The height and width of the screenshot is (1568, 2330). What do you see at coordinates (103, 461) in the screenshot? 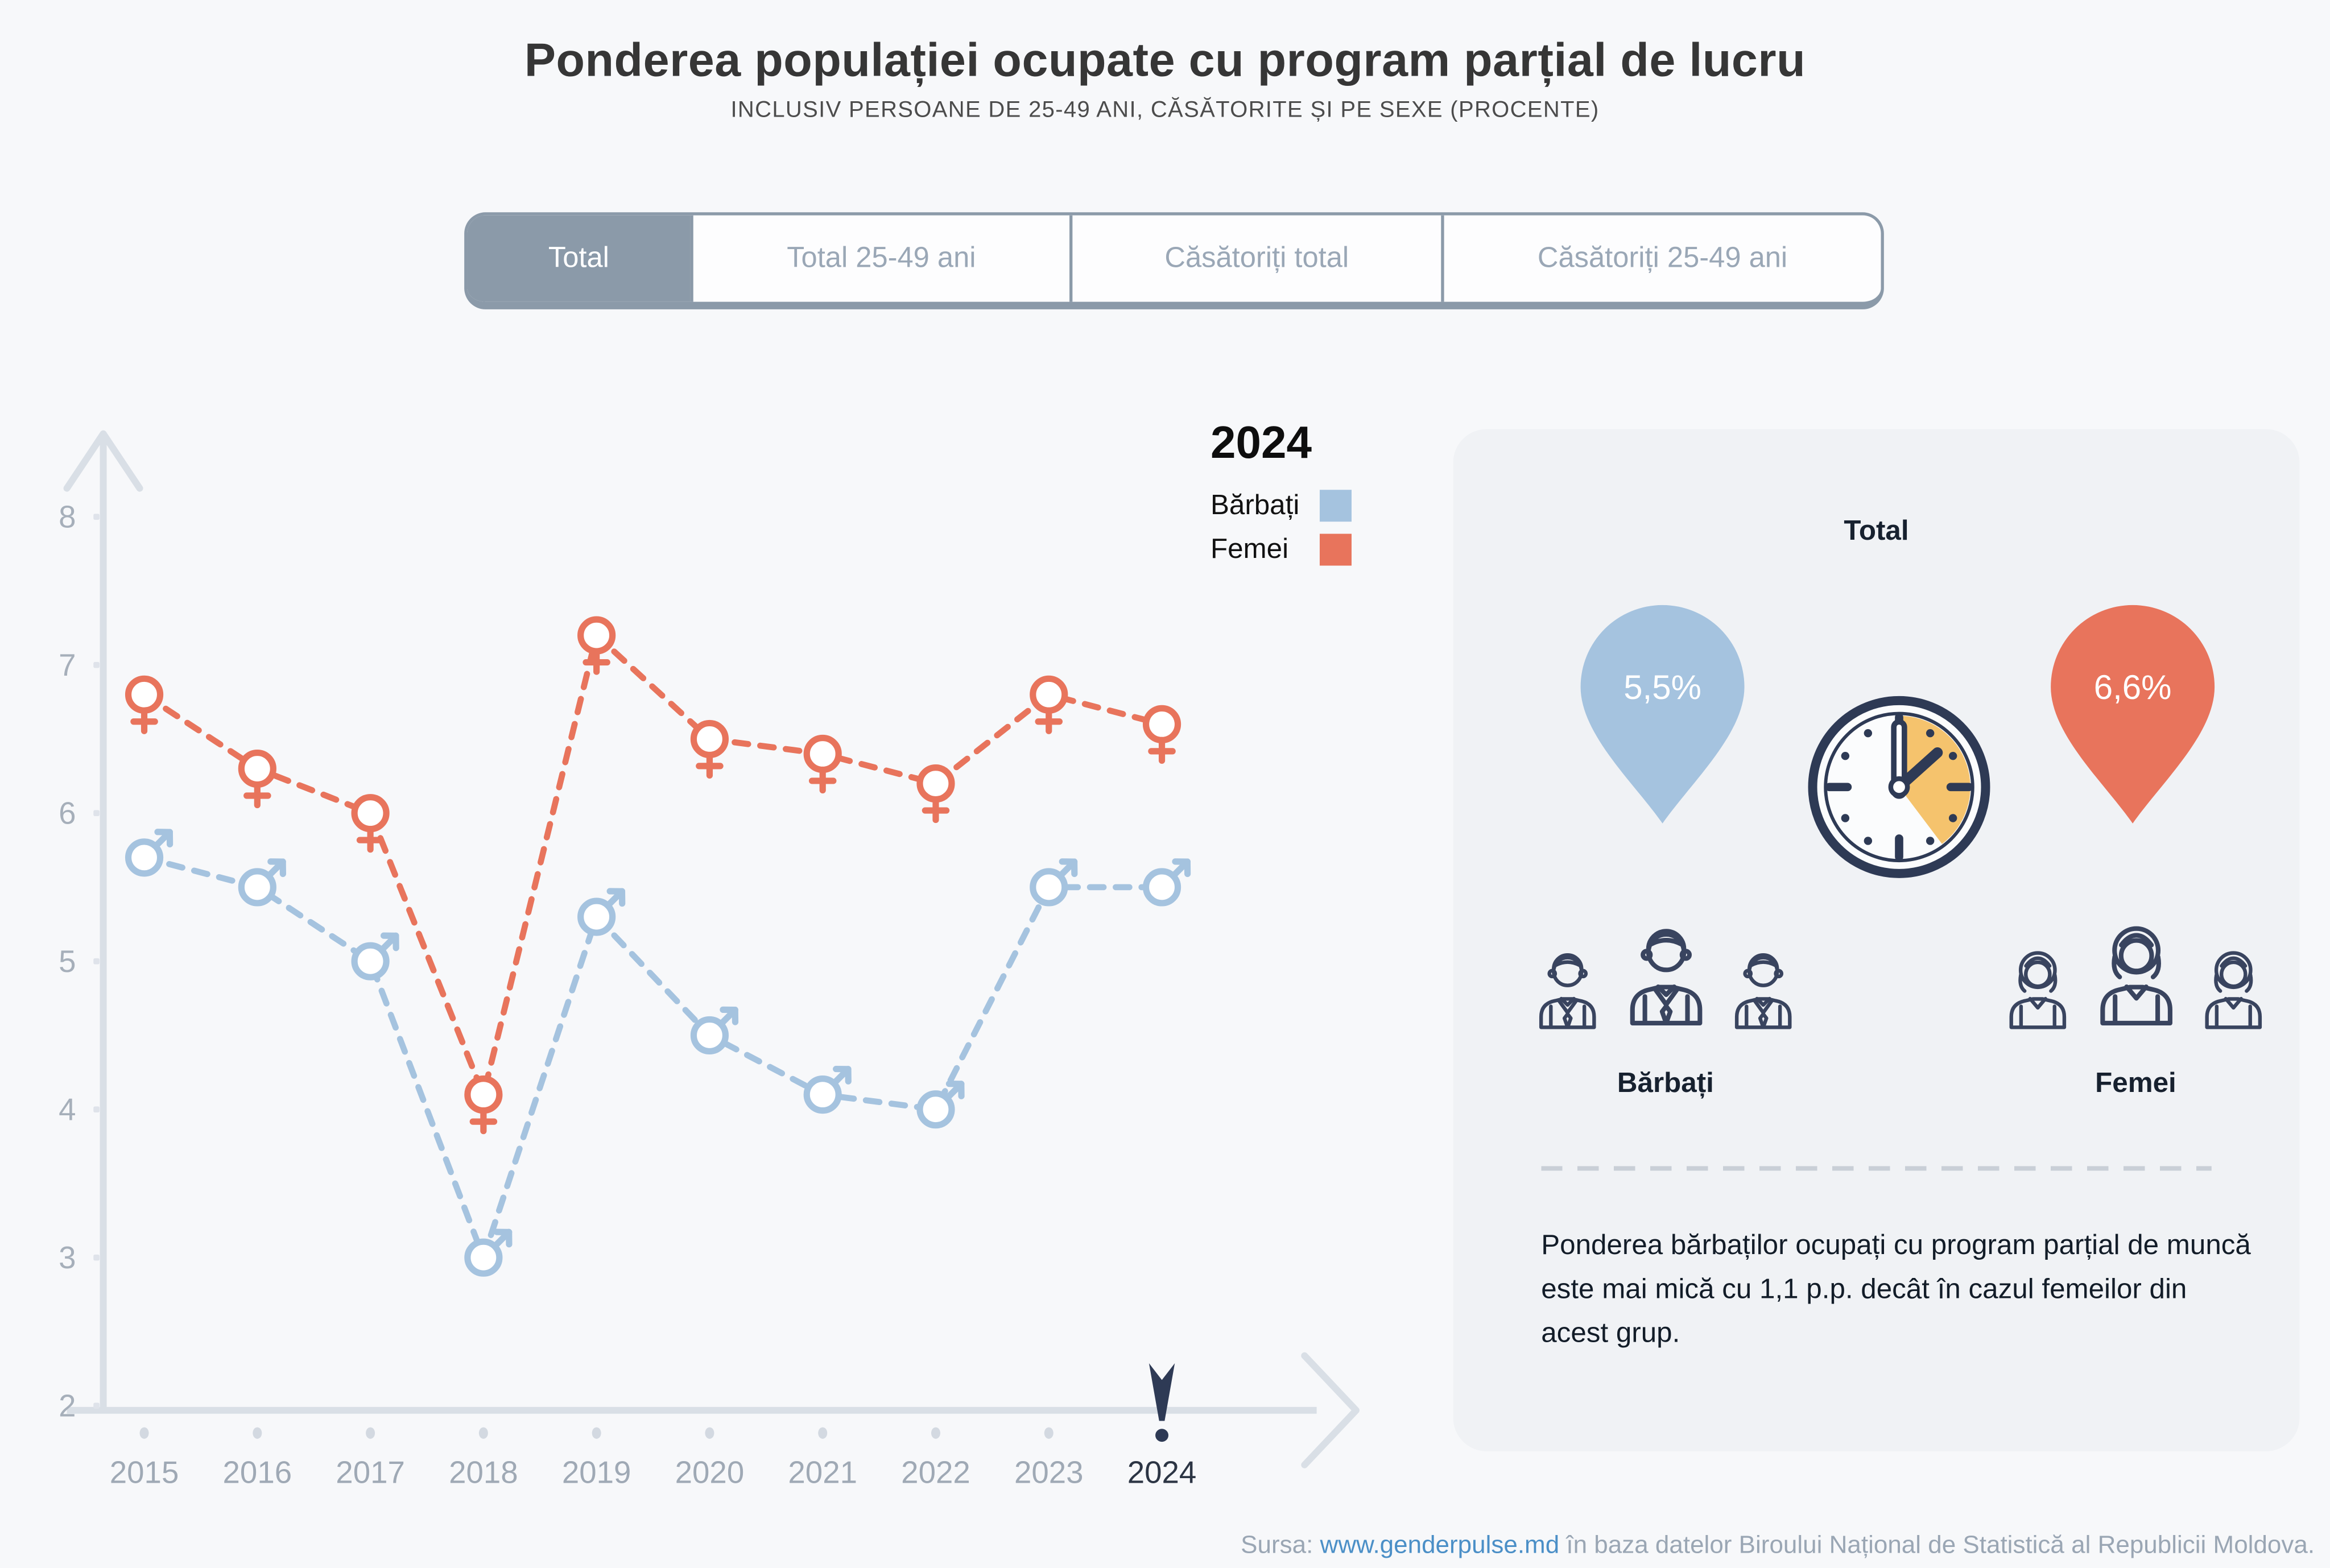
I see `y-axis-arrow-icon` at bounding box center [103, 461].